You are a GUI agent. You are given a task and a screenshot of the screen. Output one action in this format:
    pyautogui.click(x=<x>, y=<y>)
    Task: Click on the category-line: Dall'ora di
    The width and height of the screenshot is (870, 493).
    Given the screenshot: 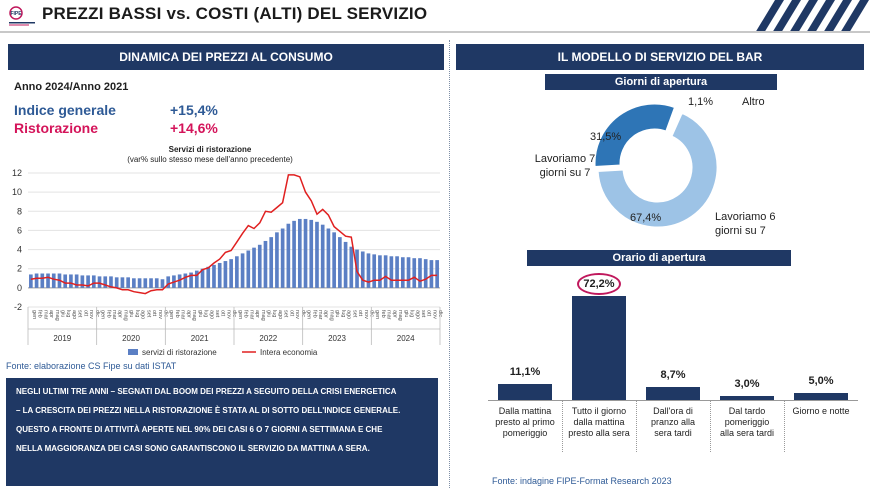 What is the action you would take?
    pyautogui.click(x=673, y=411)
    